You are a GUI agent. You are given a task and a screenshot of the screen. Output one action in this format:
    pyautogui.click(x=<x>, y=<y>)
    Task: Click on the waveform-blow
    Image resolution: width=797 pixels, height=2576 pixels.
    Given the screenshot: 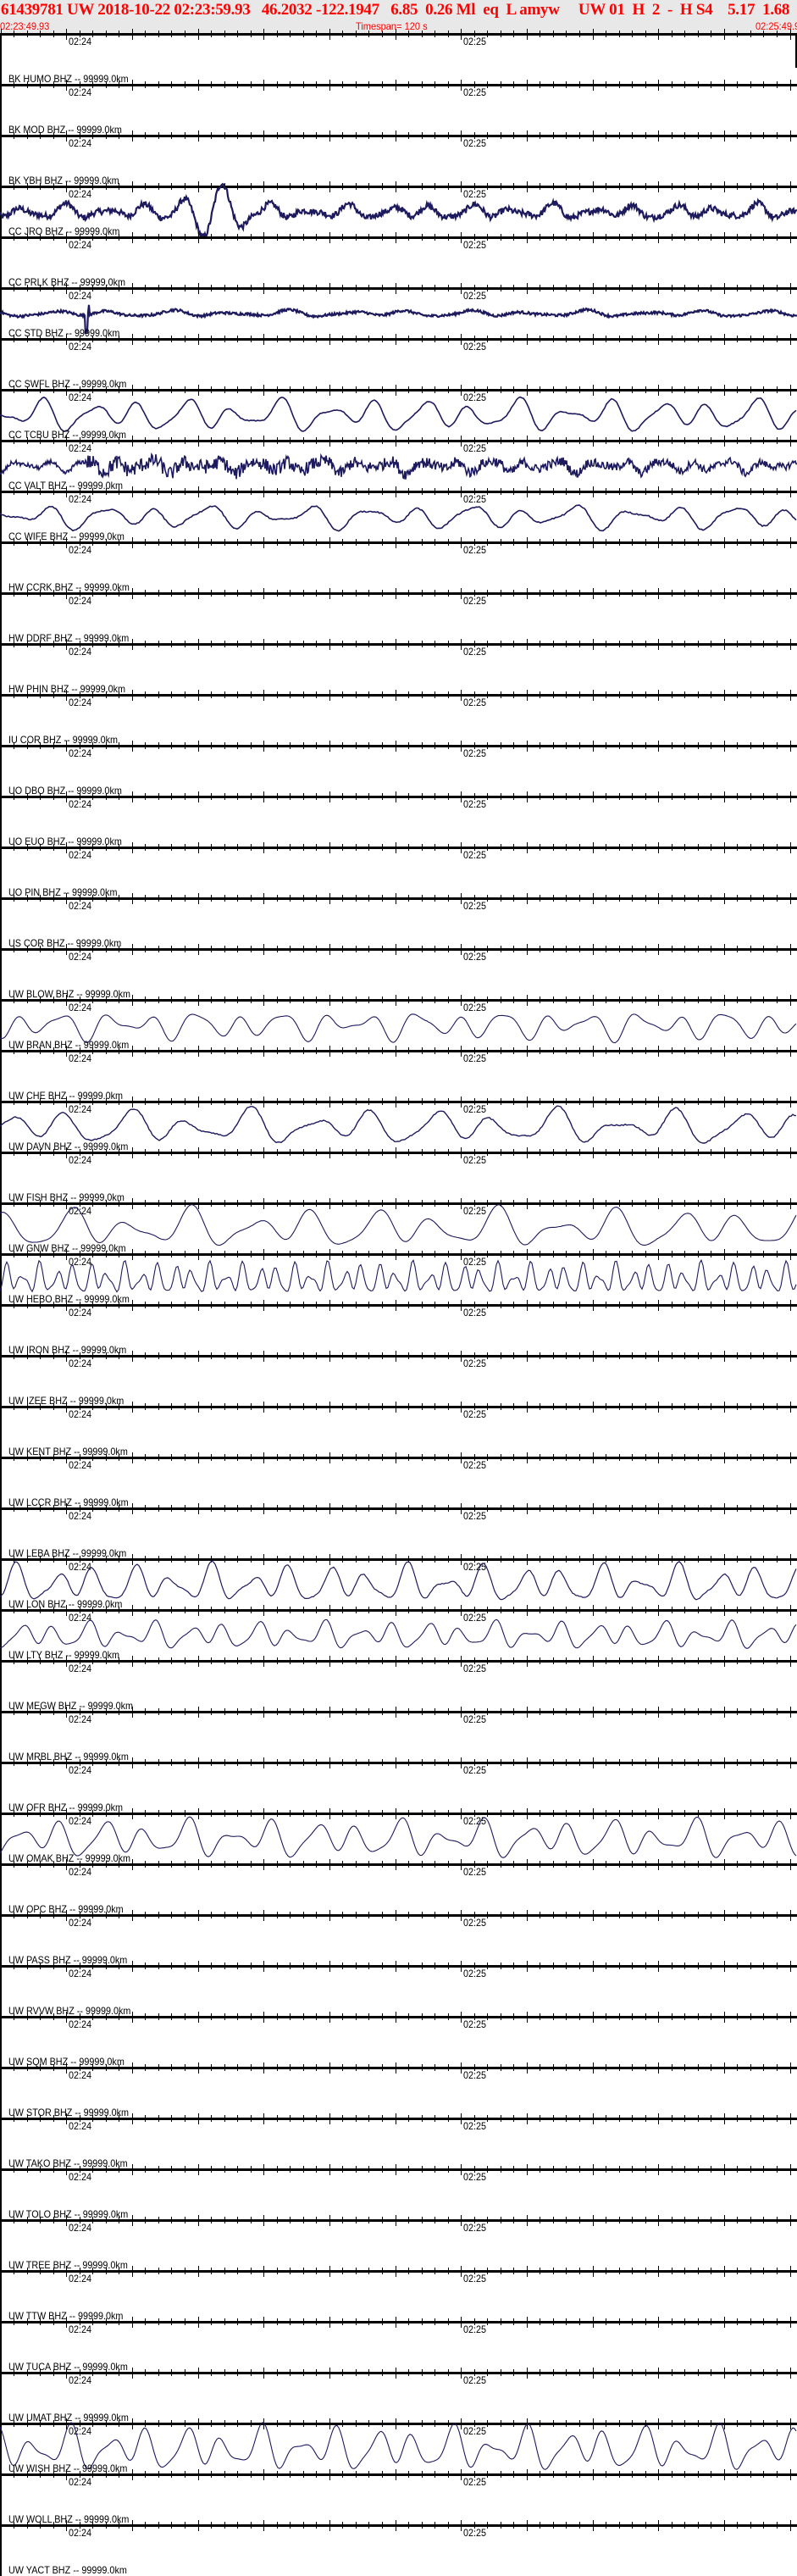 What is the action you would take?
    pyautogui.click(x=398, y=1028)
    